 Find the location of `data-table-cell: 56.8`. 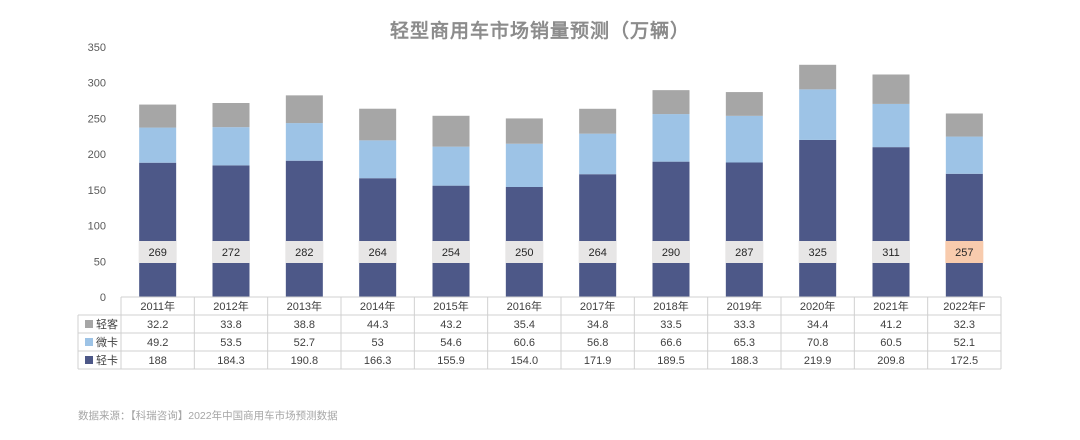

data-table-cell: 56.8 is located at coordinates (597, 343).